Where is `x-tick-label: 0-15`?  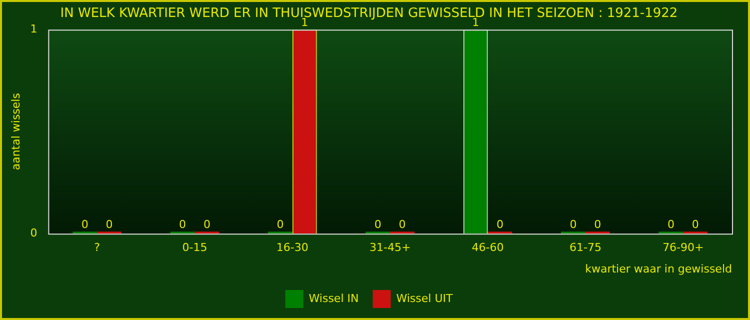 x-tick-label: 0-15 is located at coordinates (195, 247).